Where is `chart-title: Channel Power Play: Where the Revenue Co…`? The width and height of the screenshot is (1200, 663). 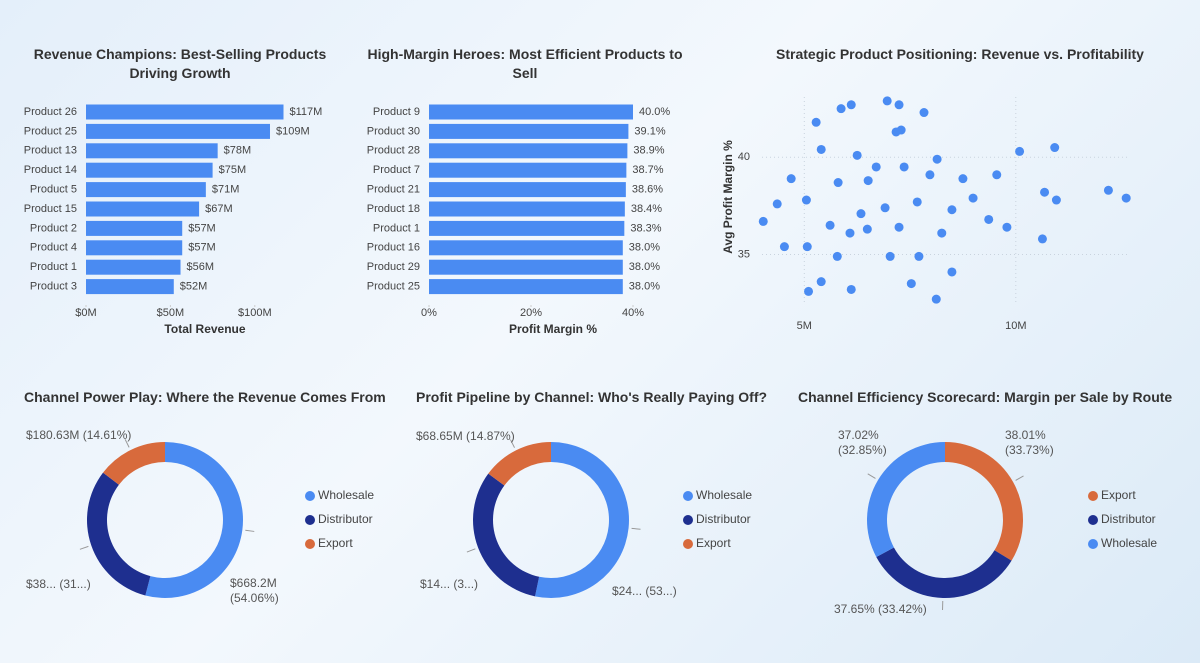
chart-title: Channel Power Play: Where the Revenue Co… is located at coordinates (205, 397).